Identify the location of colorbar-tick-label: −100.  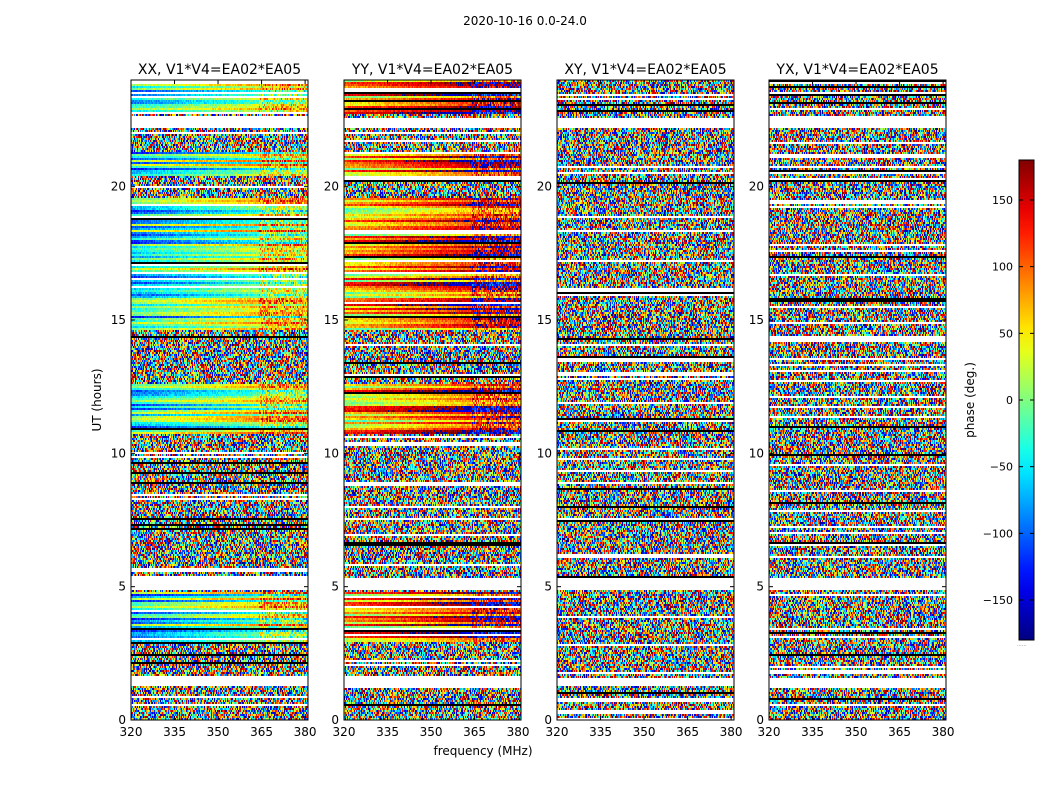
(998, 533).